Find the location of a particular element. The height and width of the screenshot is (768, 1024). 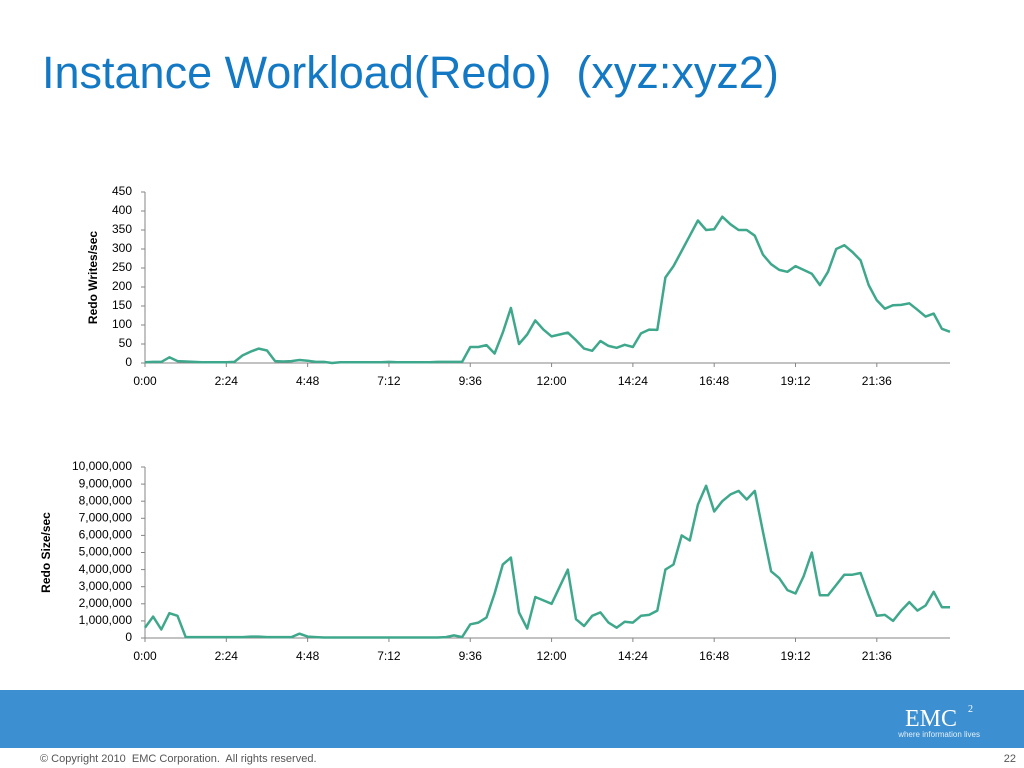

y-tick-label: 9,000,000 is located at coordinates (106, 483).